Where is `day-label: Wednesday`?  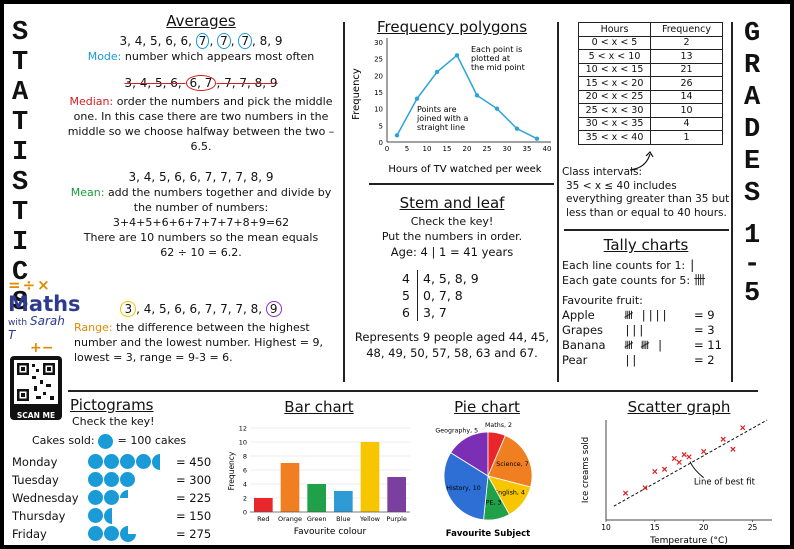 day-label: Wednesday is located at coordinates (45, 497).